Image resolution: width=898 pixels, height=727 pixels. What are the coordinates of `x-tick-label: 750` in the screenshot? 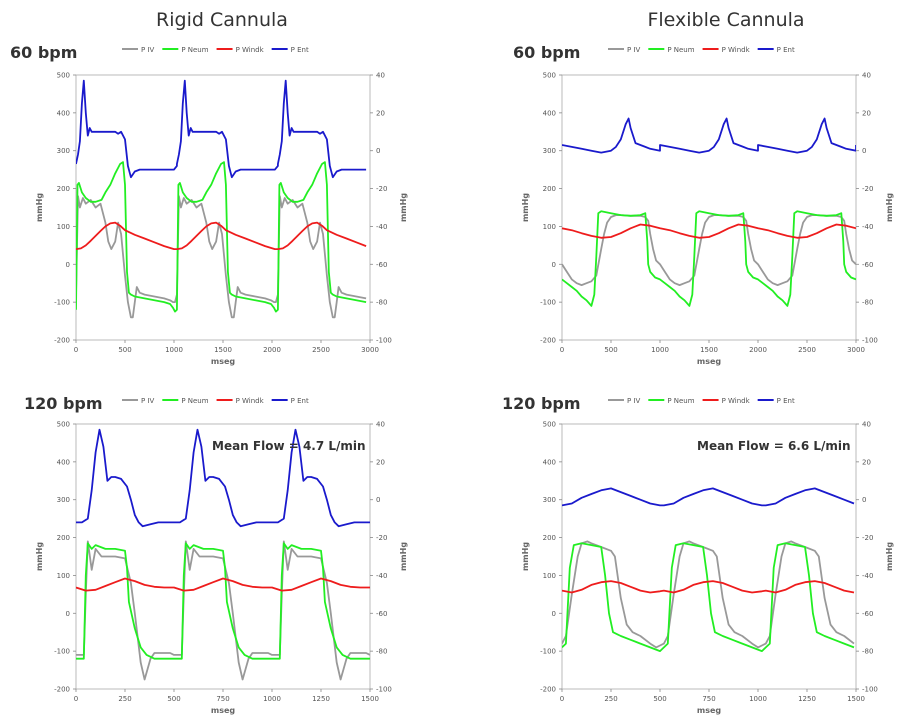 It's located at (222, 699).